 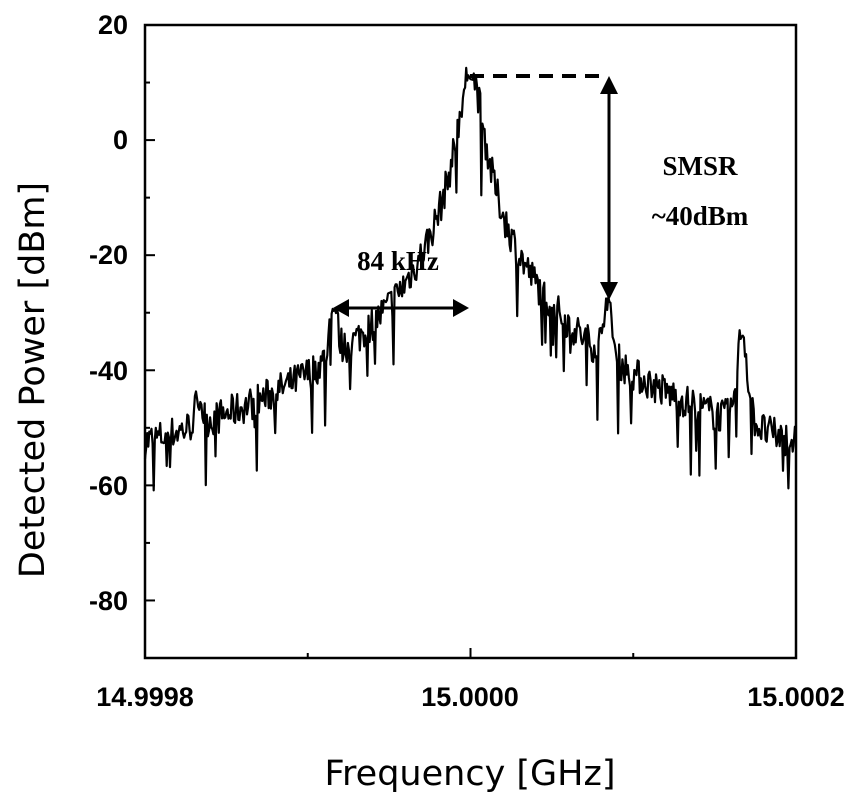 What do you see at coordinates (609, 291) in the screenshot?
I see `smsr-arrow-bottom-head` at bounding box center [609, 291].